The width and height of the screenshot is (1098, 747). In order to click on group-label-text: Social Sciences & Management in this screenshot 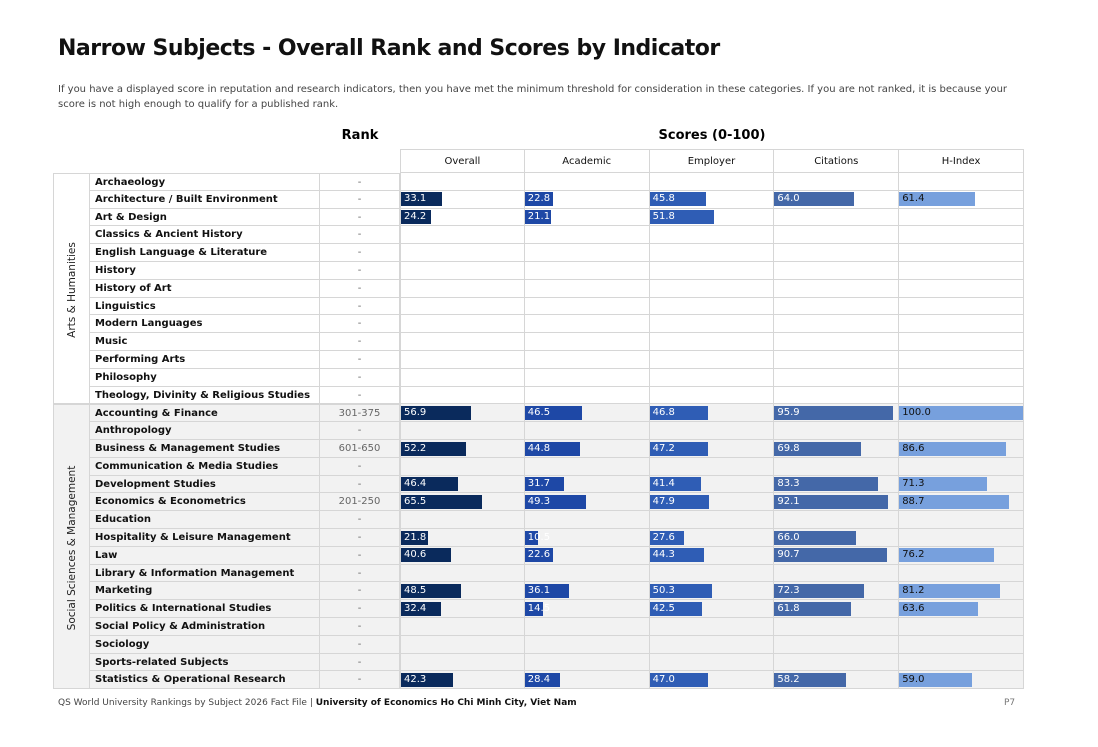, I will do `click(72, 548)`.